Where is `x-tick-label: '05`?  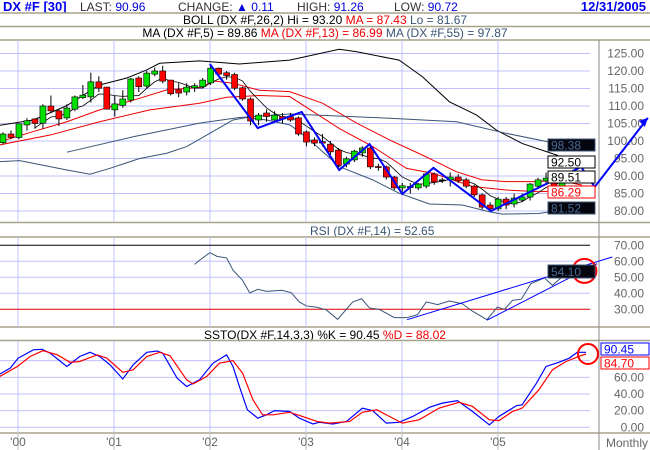
x-tick-label: '05 is located at coordinates (498, 442).